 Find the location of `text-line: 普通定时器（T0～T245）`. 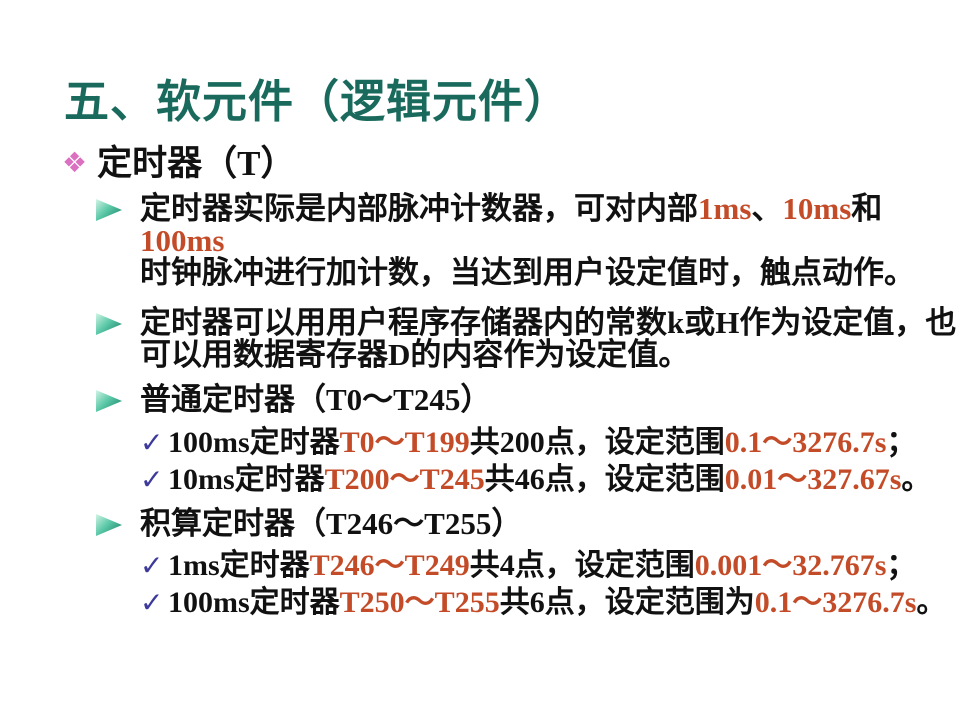

text-line: 普通定时器（T0～T245） is located at coordinates (316, 399).